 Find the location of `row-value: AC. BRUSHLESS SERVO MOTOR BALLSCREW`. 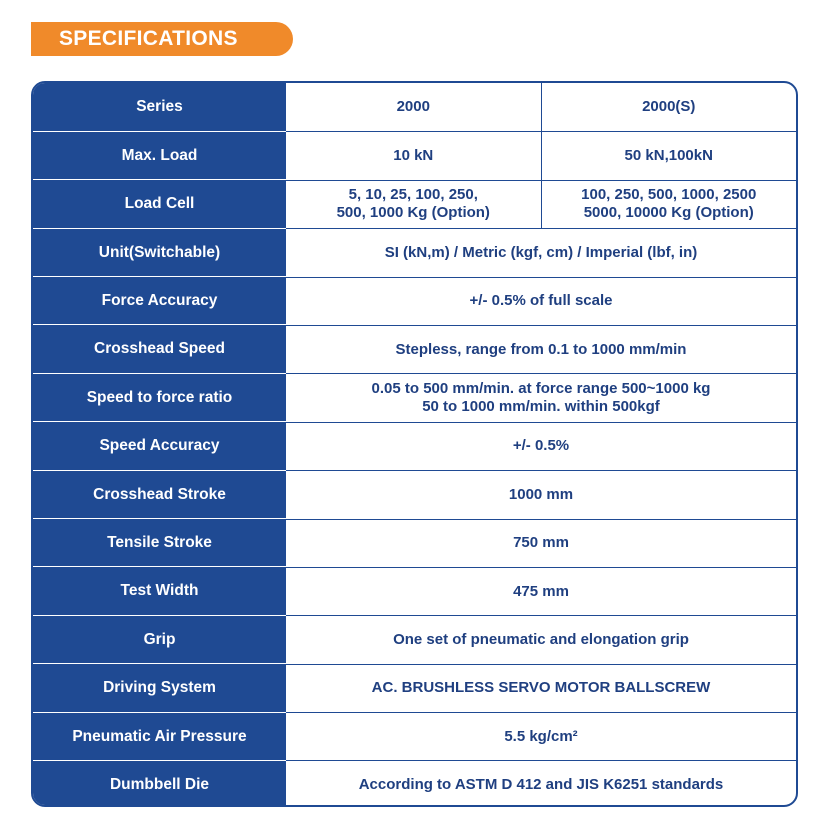

row-value: AC. BRUSHLESS SERVO MOTOR BALLSCREW is located at coordinates (541, 688).